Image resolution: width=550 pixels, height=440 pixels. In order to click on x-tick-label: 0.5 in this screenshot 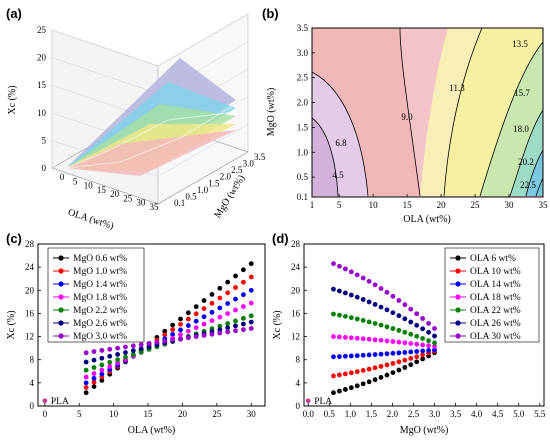, I will do `click(330, 414)`.